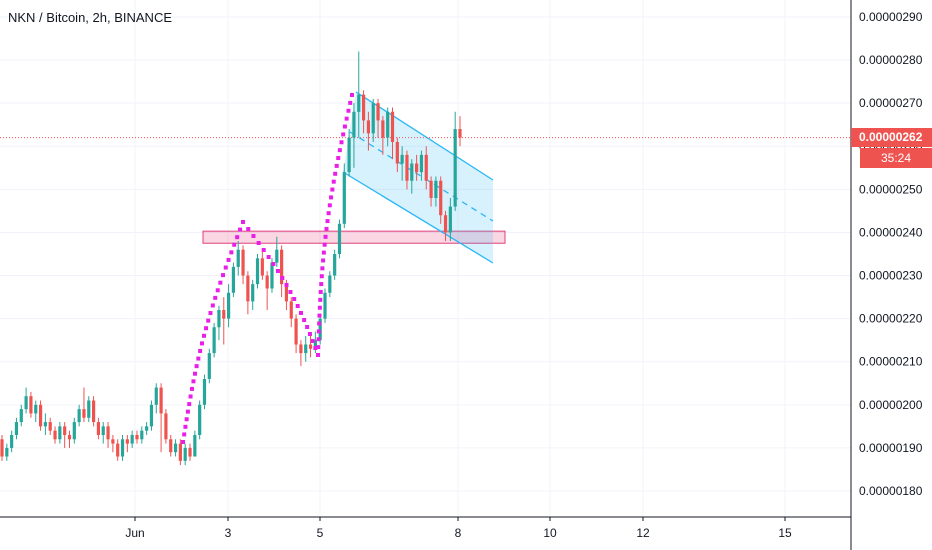 The image size is (932, 550). What do you see at coordinates (891, 60) in the screenshot?
I see `y-tick-label: 0.00000280` at bounding box center [891, 60].